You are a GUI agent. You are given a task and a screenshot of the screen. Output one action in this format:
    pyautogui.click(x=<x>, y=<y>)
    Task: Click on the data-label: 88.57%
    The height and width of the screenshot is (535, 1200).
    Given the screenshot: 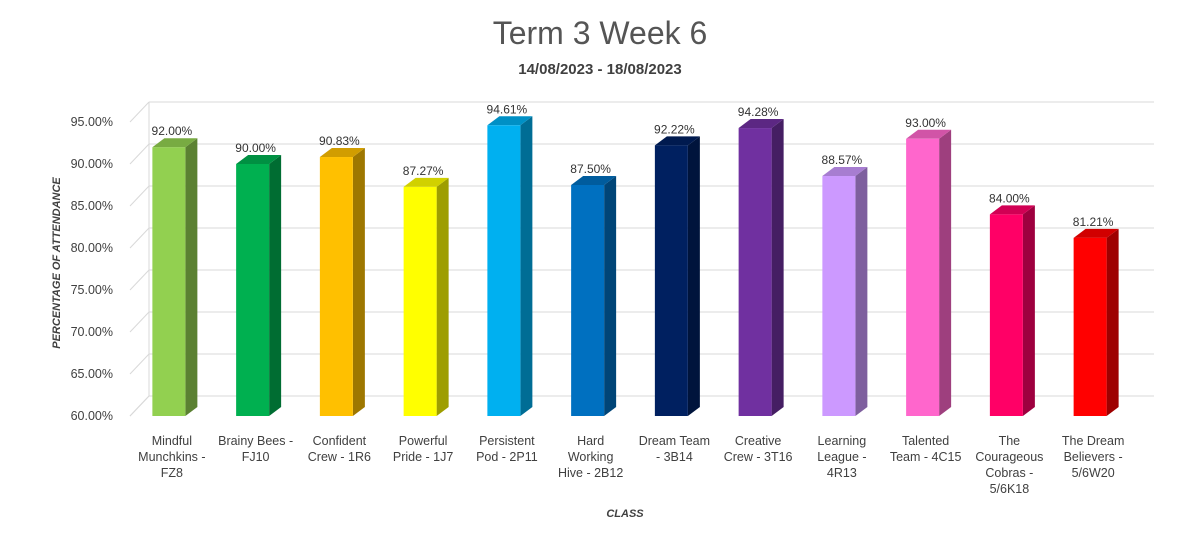 What is the action you would take?
    pyautogui.click(x=842, y=160)
    